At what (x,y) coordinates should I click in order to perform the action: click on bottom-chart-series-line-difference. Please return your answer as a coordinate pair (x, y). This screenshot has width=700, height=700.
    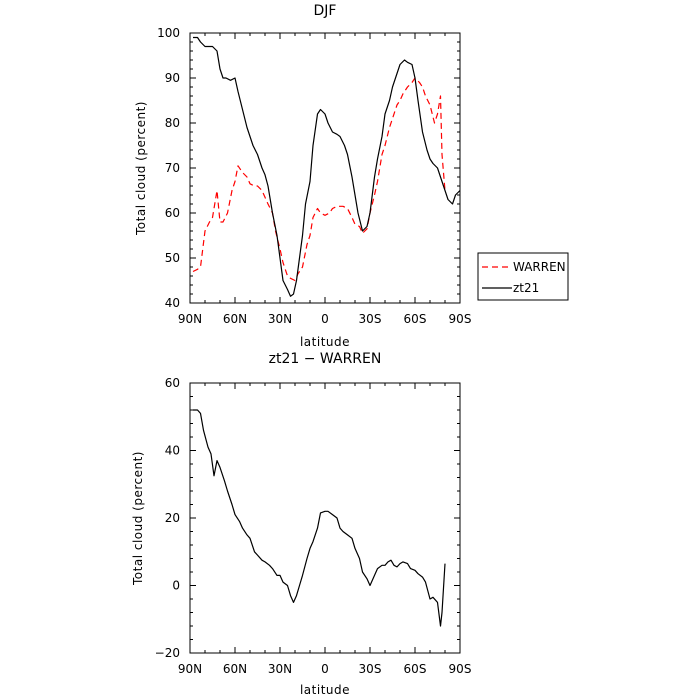
    Looking at the image, I should click on (319, 518).